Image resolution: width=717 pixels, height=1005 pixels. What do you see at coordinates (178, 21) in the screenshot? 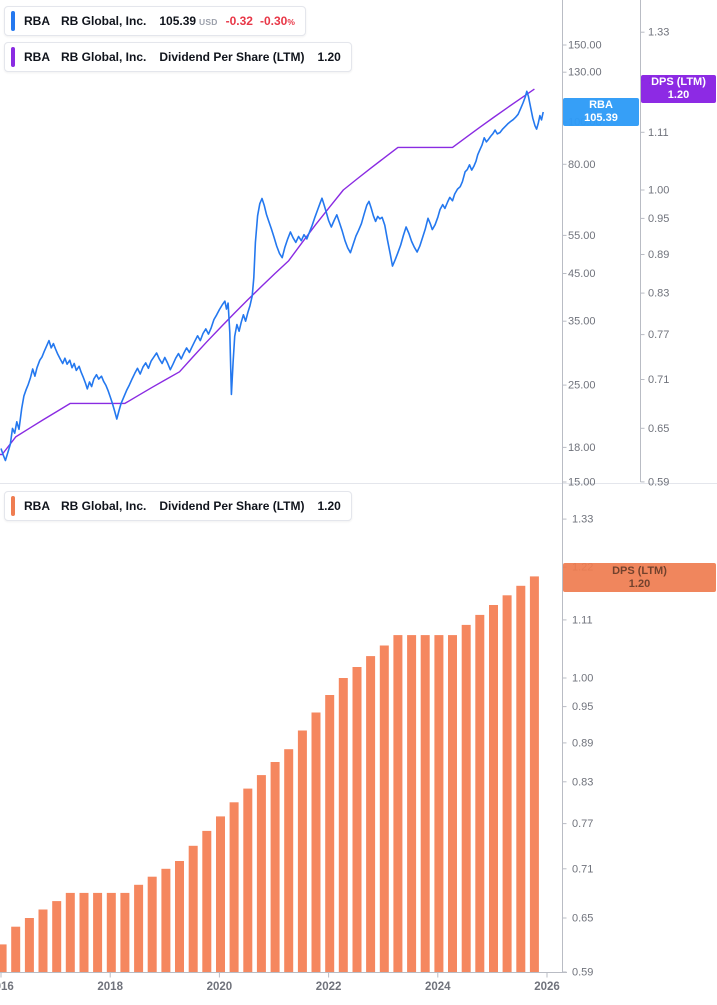
I see `last-price: 105.39` at bounding box center [178, 21].